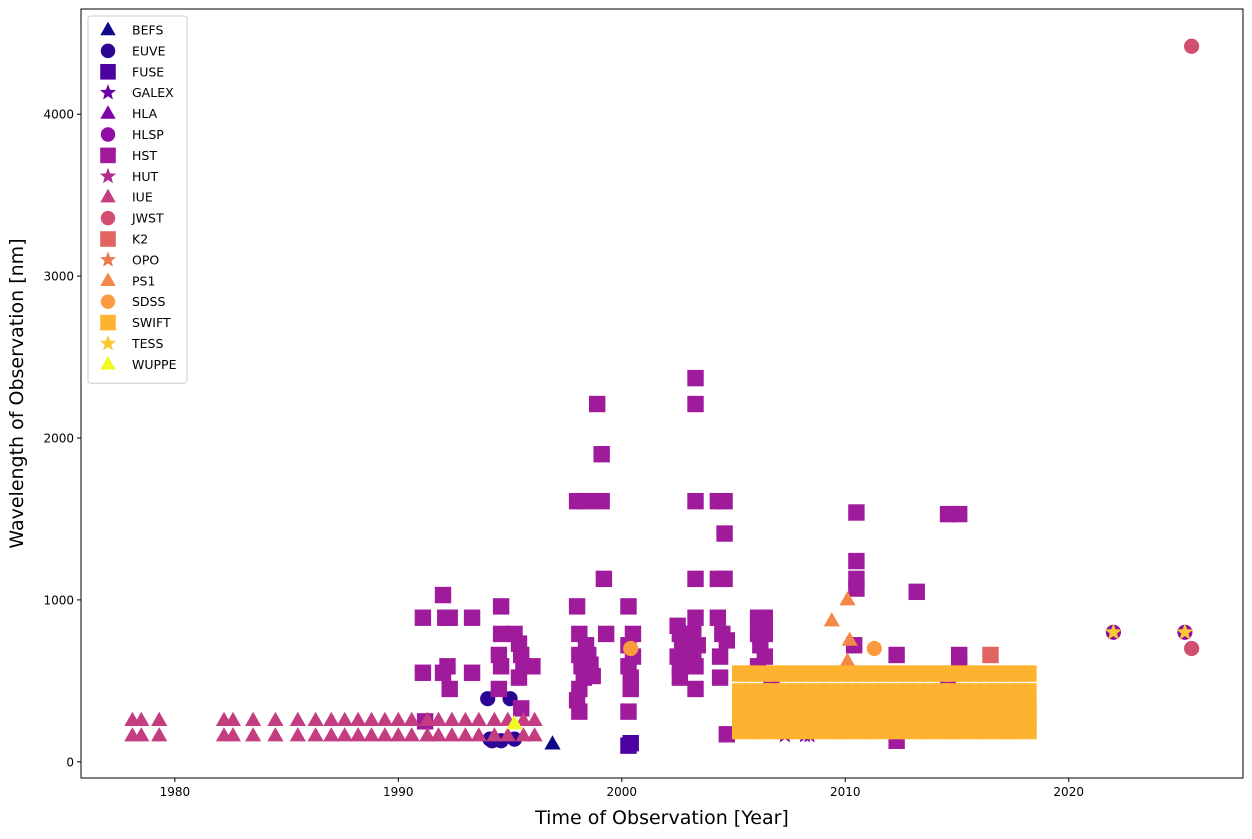 The image size is (1252, 839). I want to click on x-axis: 1980 1990 2000 2010 2020, so click(622, 788).